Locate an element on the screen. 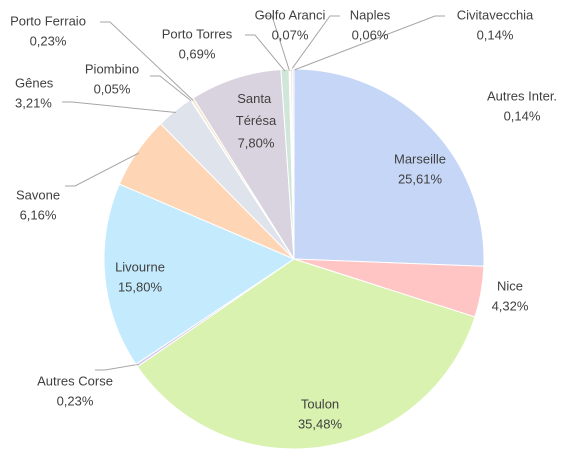  value-label: 6,16% is located at coordinates (38, 214).